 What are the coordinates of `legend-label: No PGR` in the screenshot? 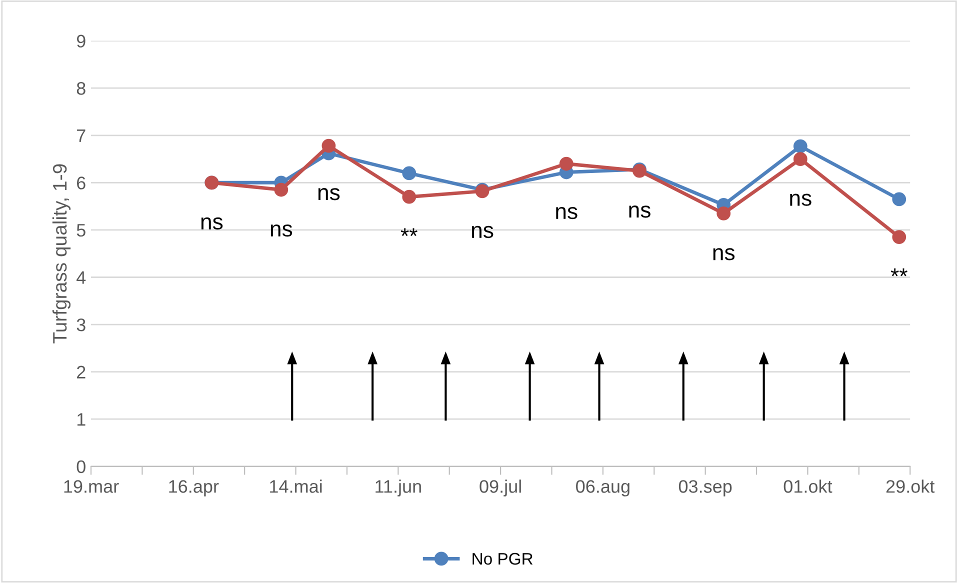 It's located at (502, 558).